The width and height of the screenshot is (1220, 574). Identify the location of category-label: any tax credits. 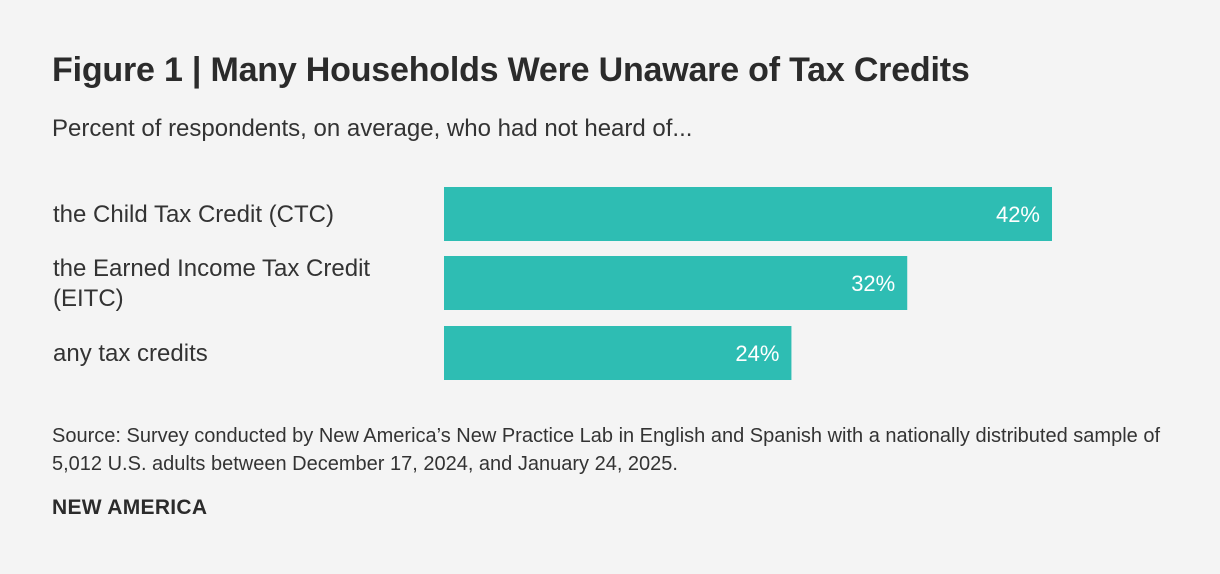
(130, 353).